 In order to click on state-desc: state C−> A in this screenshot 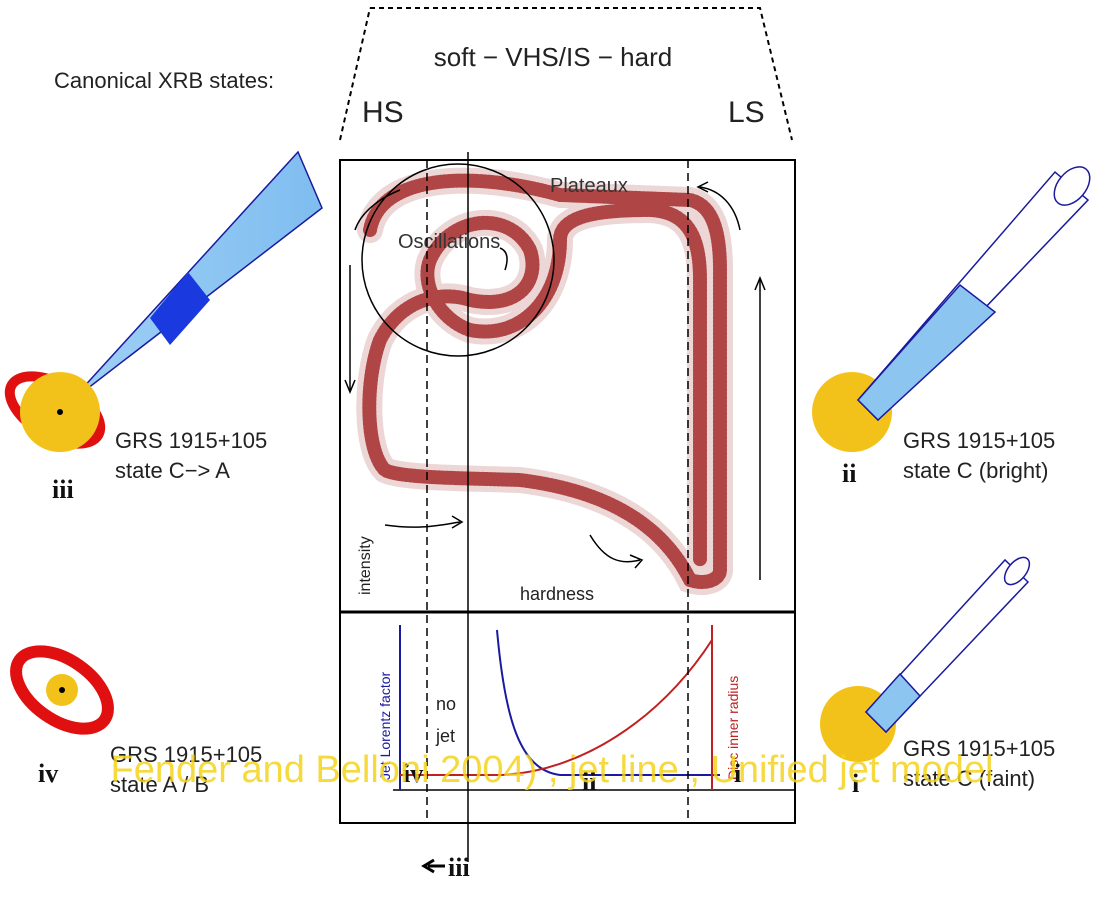, I will do `click(172, 470)`.